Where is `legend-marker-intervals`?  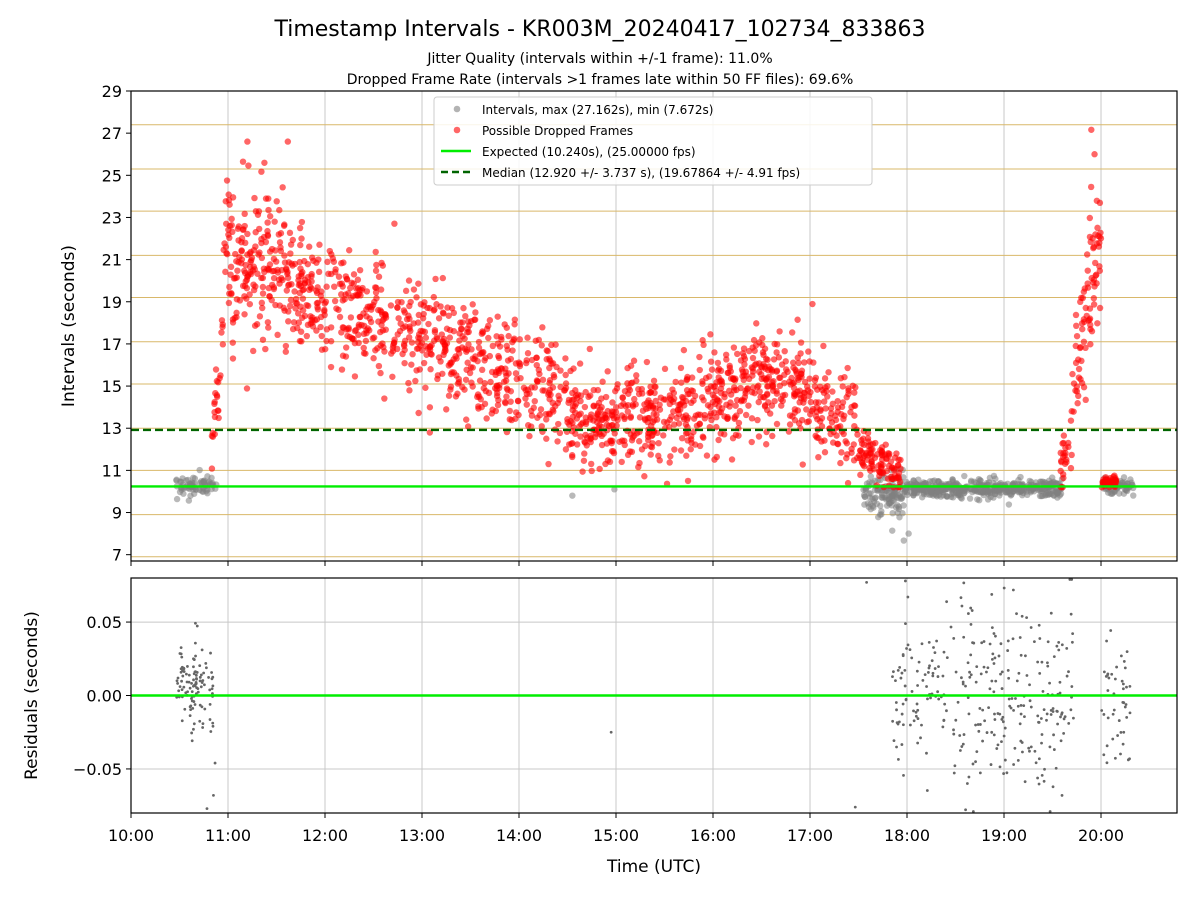 legend-marker-intervals is located at coordinates (457, 109).